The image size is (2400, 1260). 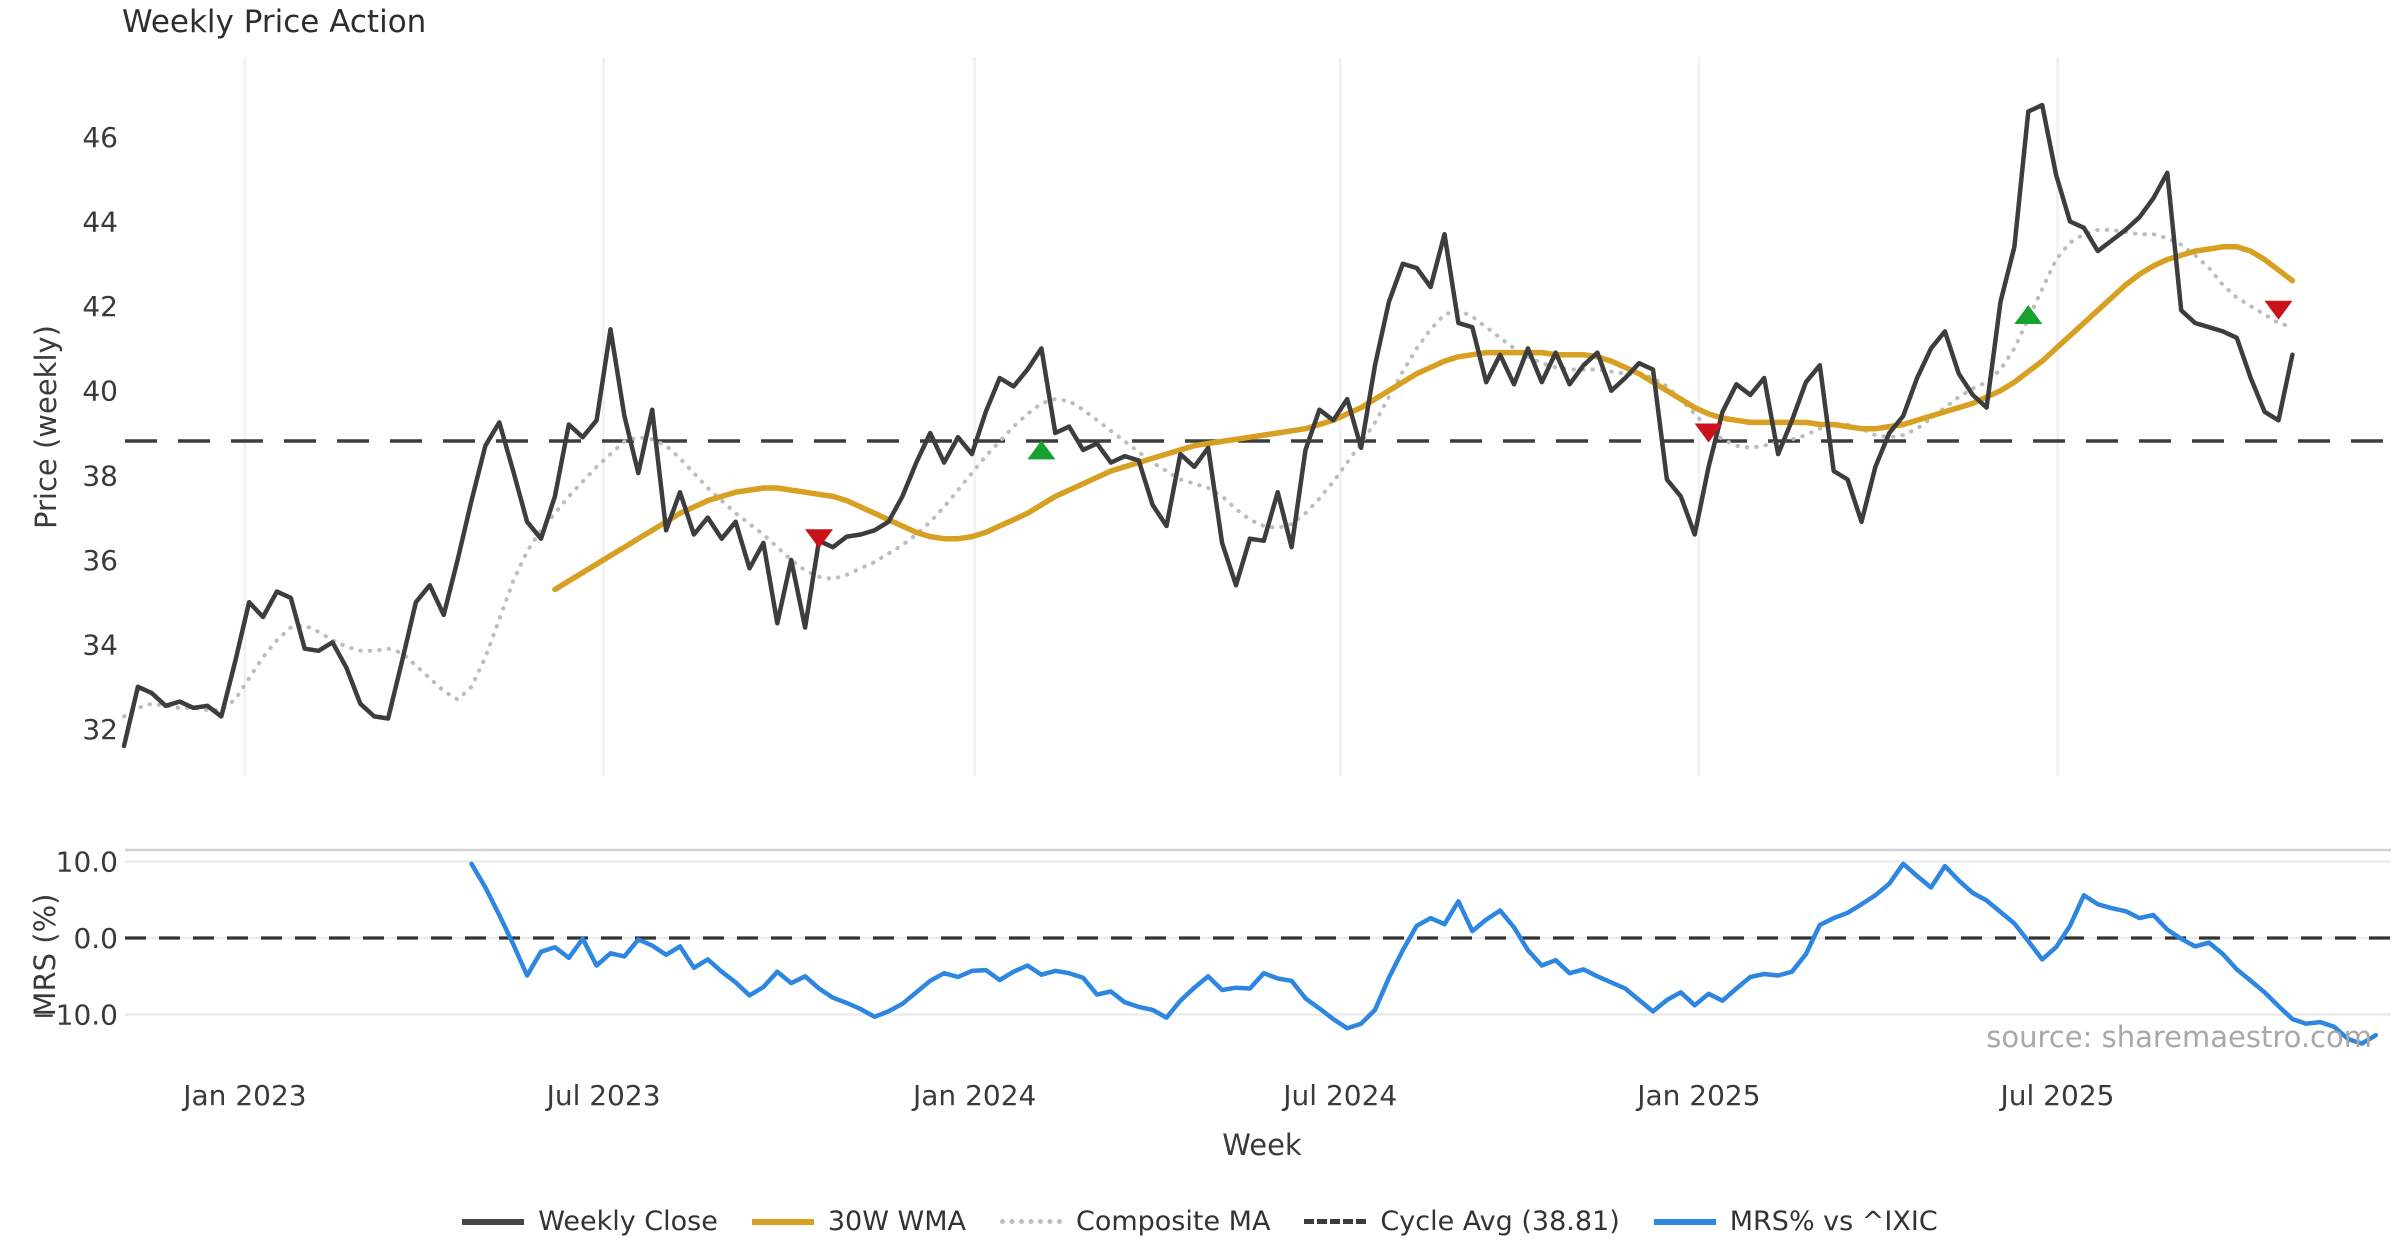 I want to click on legend-label: MRS% vs ^IXIC, so click(x=1833, y=1221).